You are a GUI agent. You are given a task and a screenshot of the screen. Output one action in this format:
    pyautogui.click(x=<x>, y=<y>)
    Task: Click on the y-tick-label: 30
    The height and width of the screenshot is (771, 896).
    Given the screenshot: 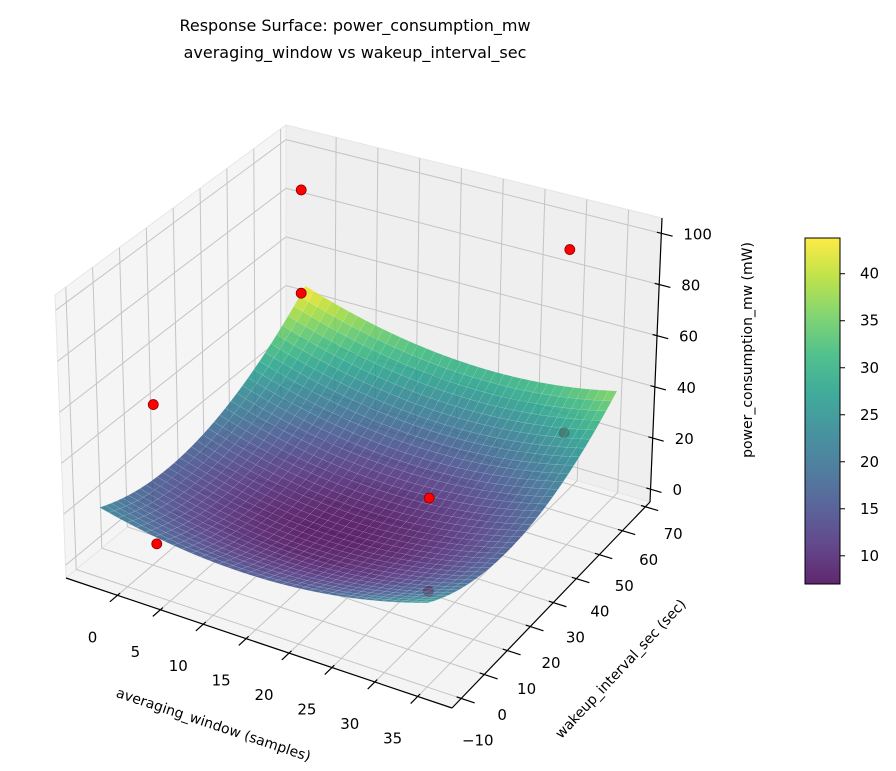 What is the action you would take?
    pyautogui.click(x=575, y=637)
    